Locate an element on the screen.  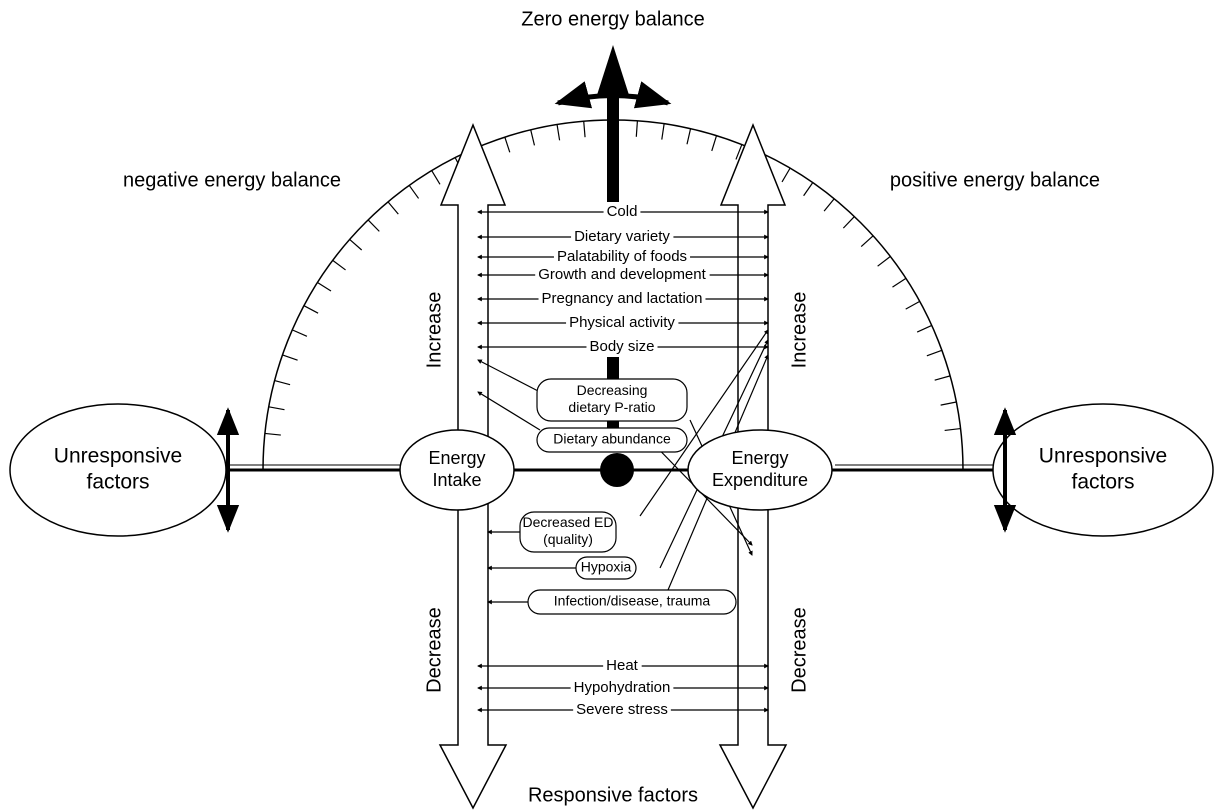
box-label: dietary P-ratio is located at coordinates (611, 407).